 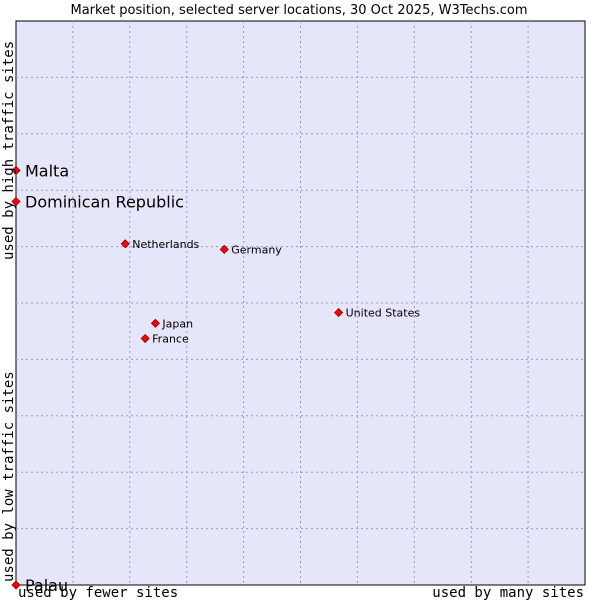 What do you see at coordinates (339, 313) in the screenshot?
I see `data-point-united-states` at bounding box center [339, 313].